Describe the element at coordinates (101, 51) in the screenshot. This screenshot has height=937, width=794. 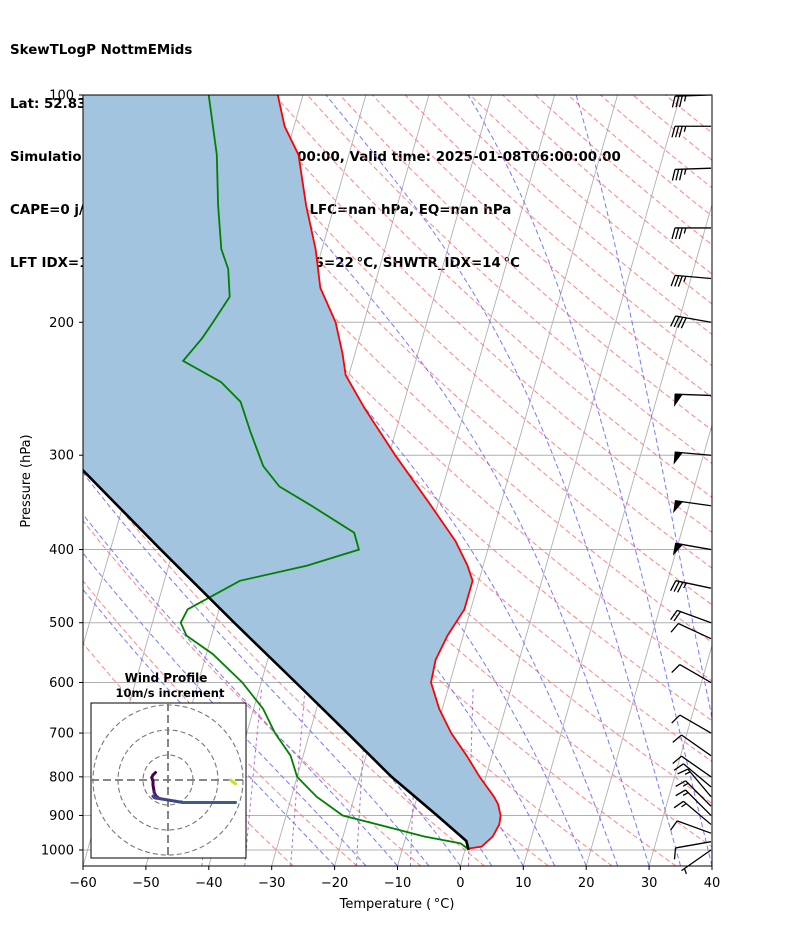
I see `chart-title: SkewTLogP NottmEMids` at that location.